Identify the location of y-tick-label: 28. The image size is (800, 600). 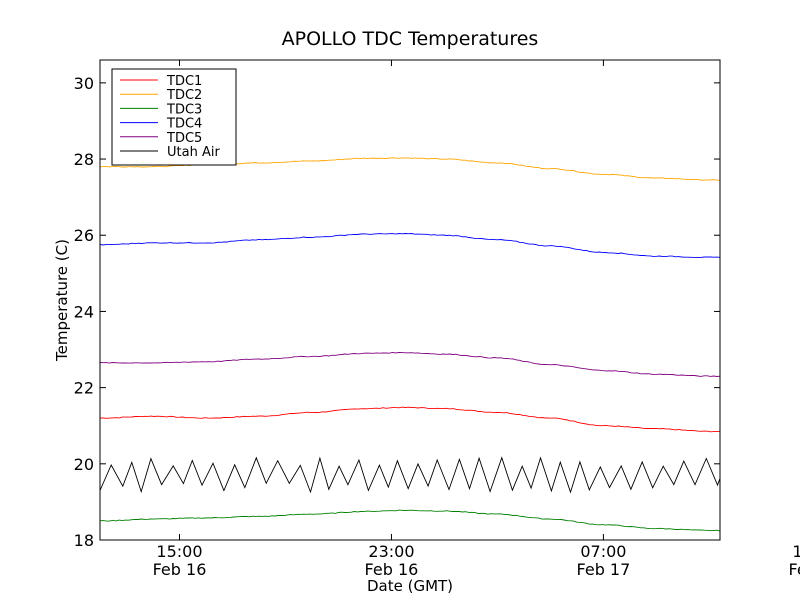
(84, 159).